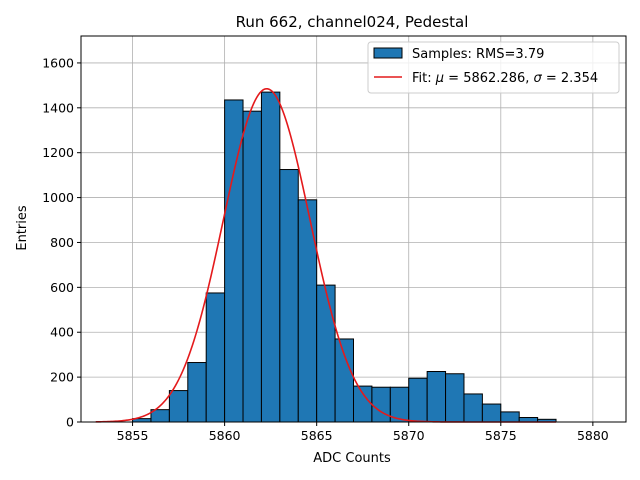  I want to click on x-tick-label: 5875, so click(501, 435).